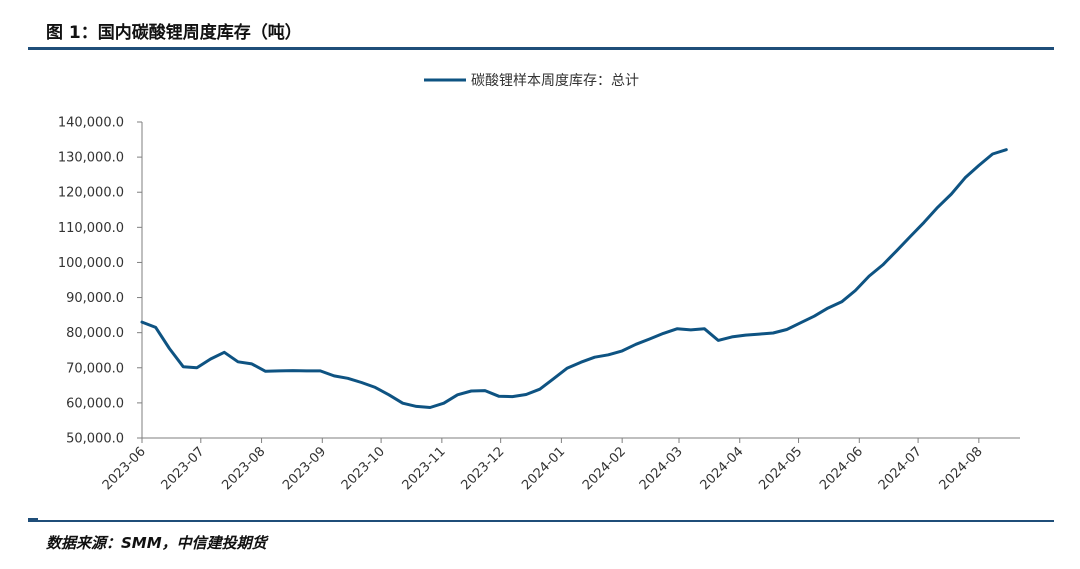  I want to click on x-tick-label: 2024-03, so click(661, 468).